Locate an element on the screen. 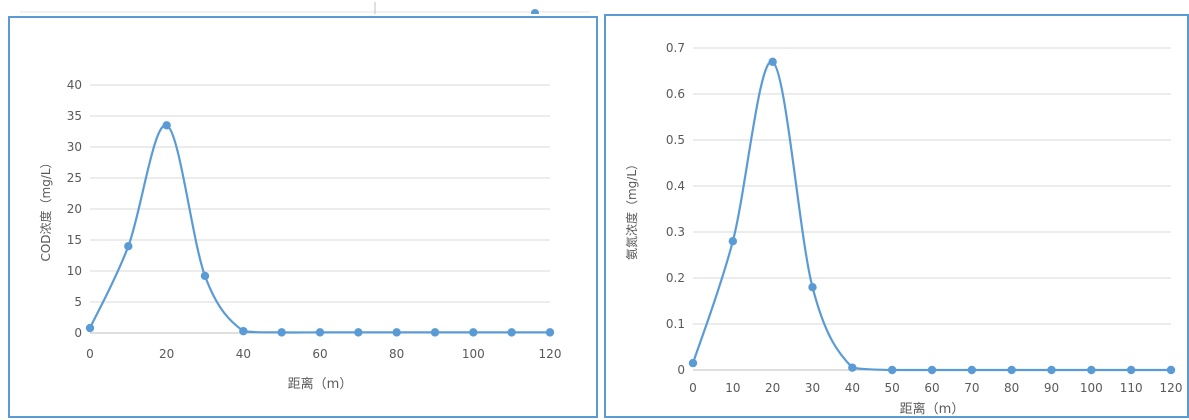 The image size is (1189, 420). x-tick-label: 30 is located at coordinates (812, 388).